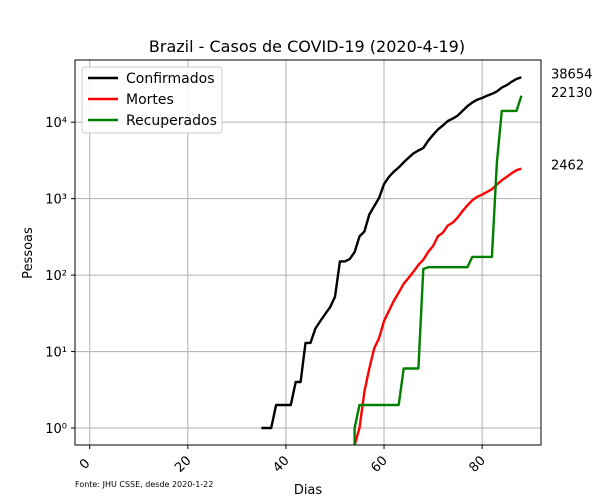 Image resolution: width=600 pixels, height=500 pixels. Describe the element at coordinates (56, 200) in the screenshot. I see `y-tick-label: 10³` at that location.